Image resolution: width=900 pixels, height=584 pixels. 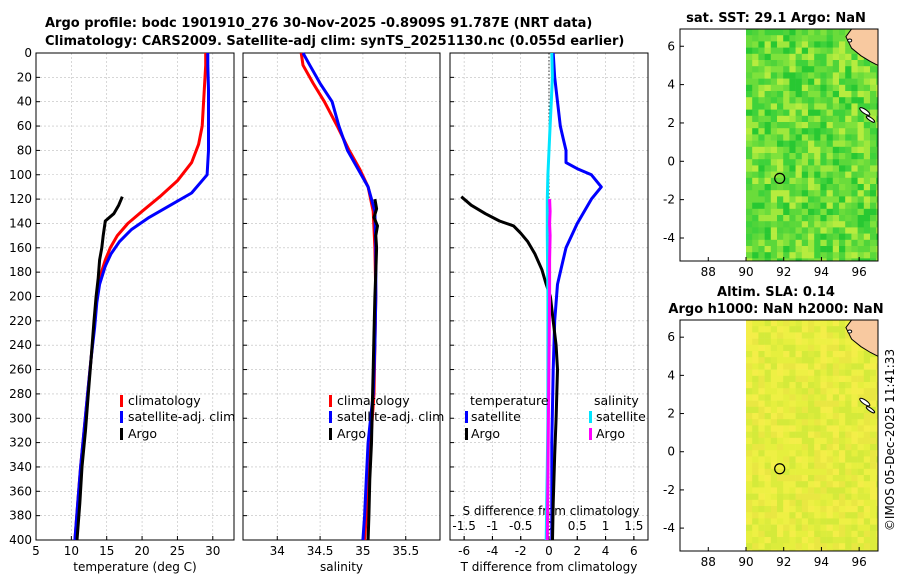 What do you see at coordinates (783, 562) in the screenshot?
I see `x-tick-label: 92` at bounding box center [783, 562].